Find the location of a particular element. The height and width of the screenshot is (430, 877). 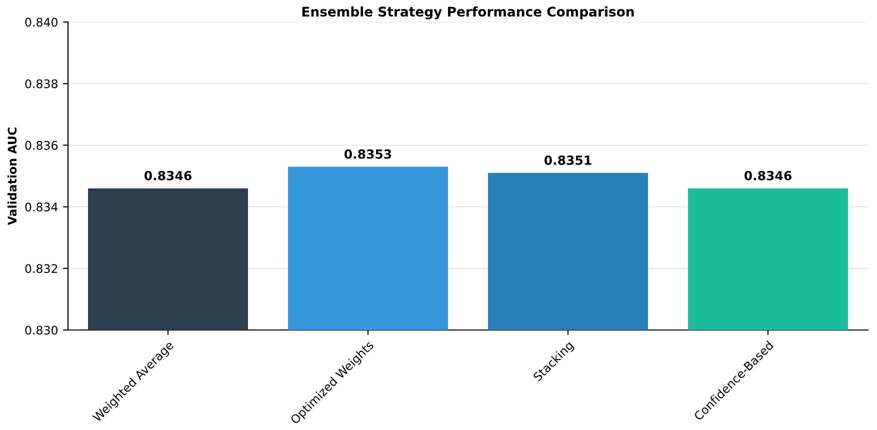

text: 0.830 is located at coordinates (41, 330).